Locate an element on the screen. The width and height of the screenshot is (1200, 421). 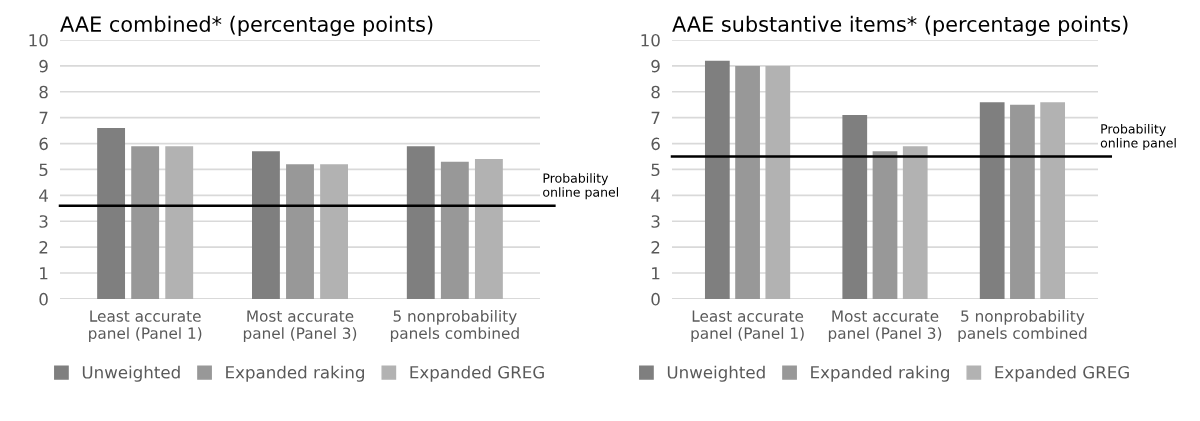
chart-title: AAE substantive items* (percentage points) is located at coordinates (900, 25).